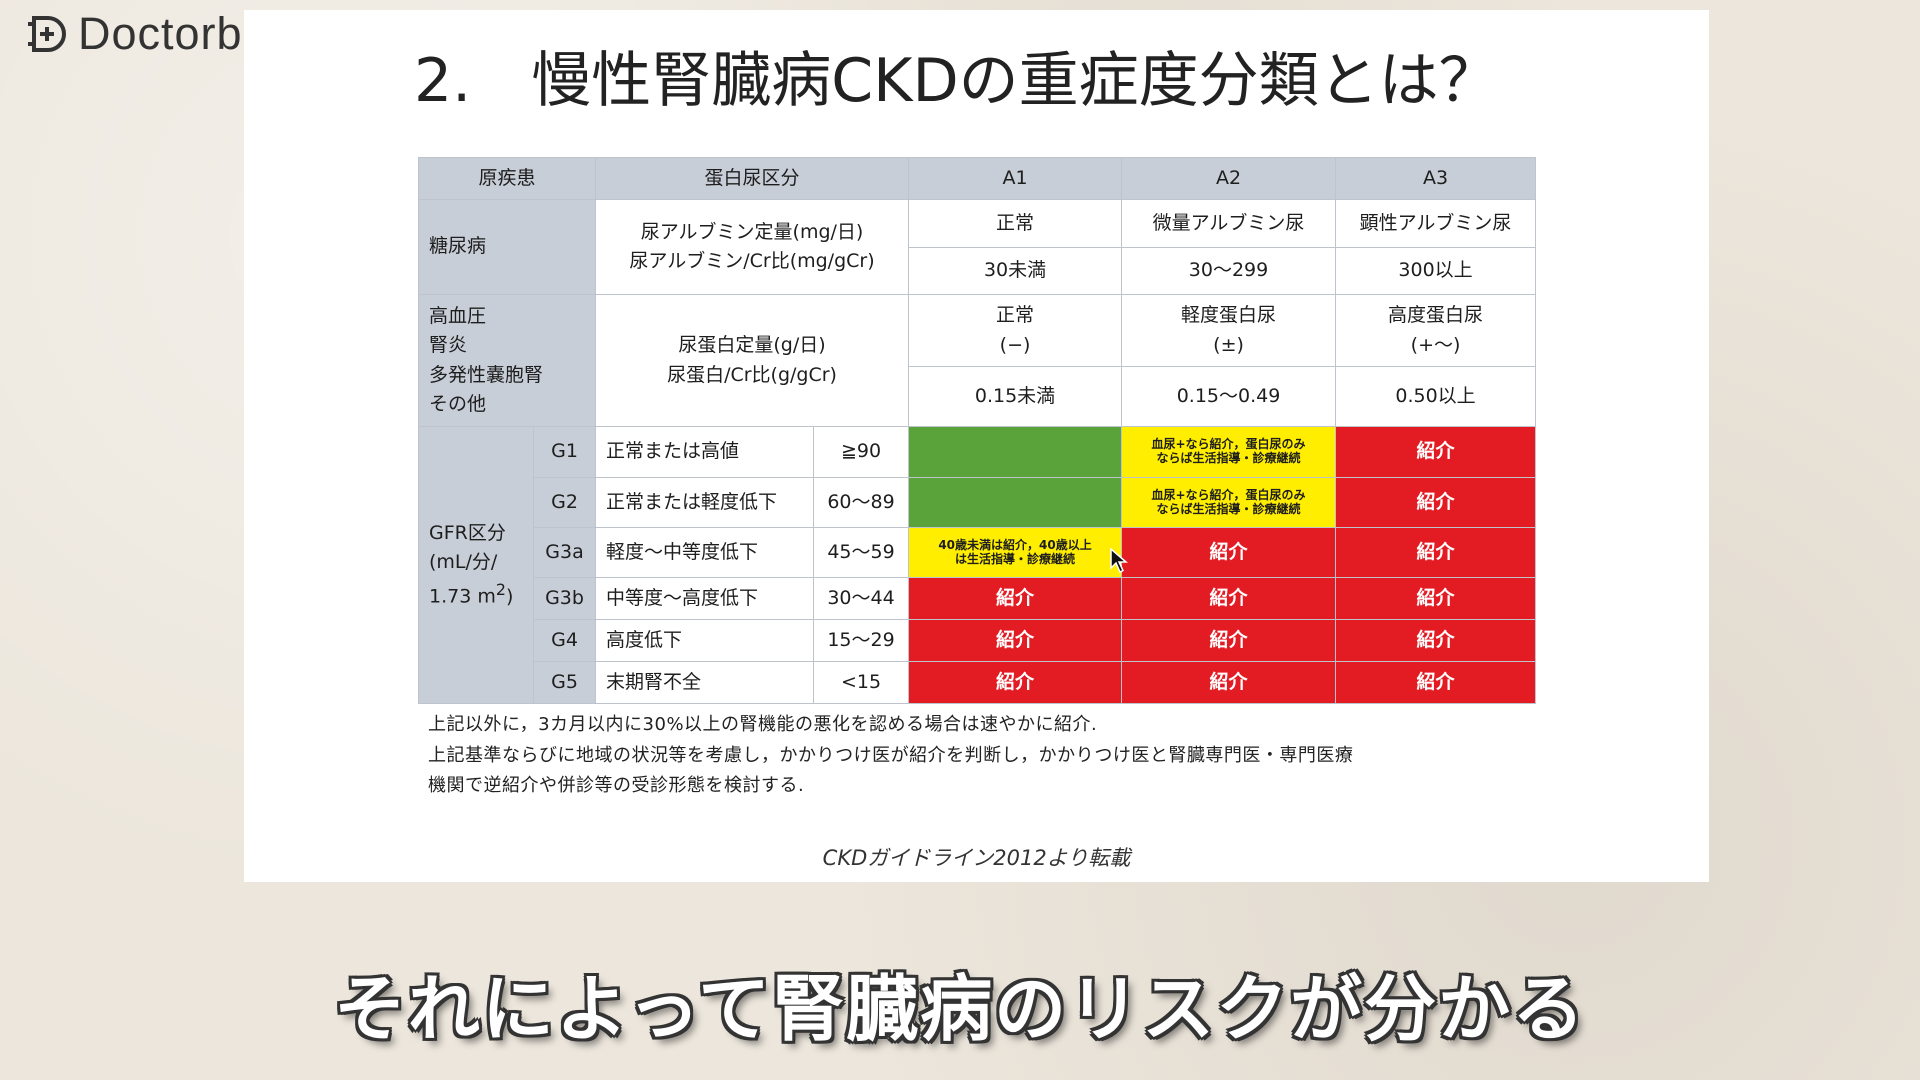 The image size is (1920, 1080). Describe the element at coordinates (1436, 452) in the screenshot. I see `risk-cell-g1-a3: 紹介` at that location.